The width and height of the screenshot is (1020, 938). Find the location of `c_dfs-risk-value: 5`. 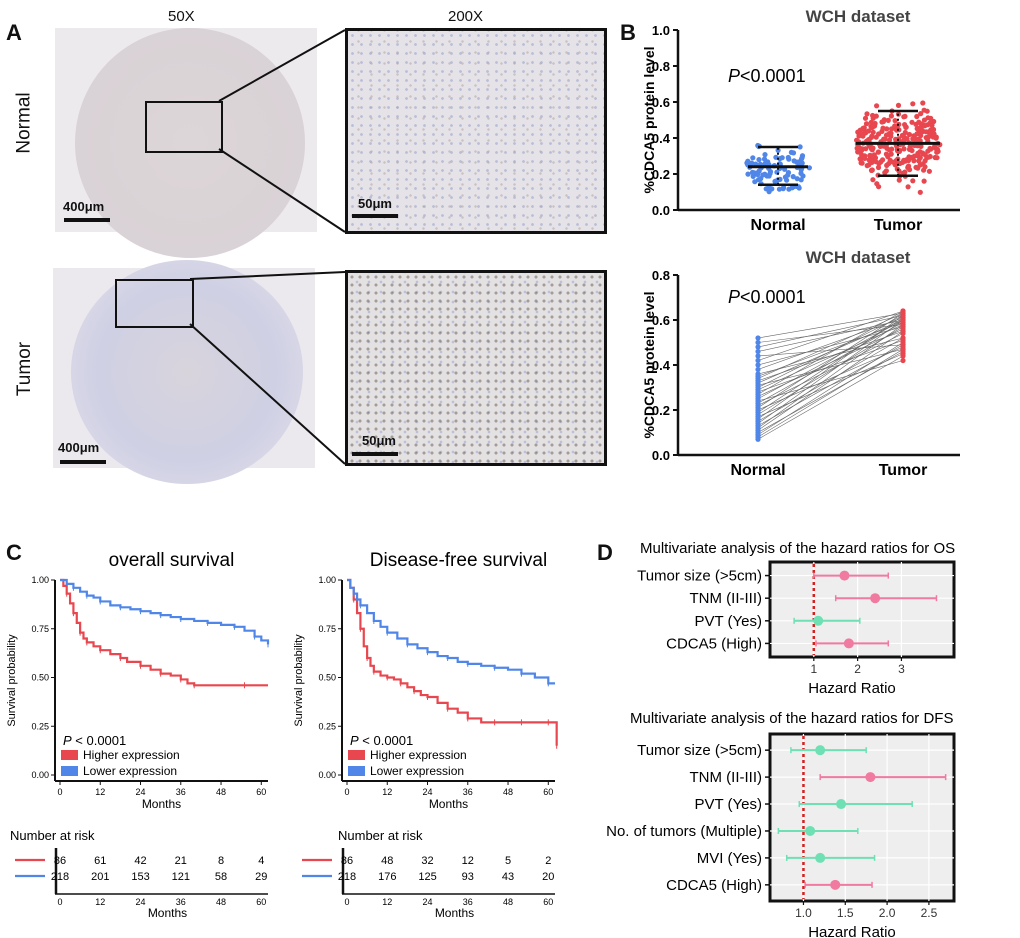

c_dfs-risk-value: 5 is located at coordinates (508, 861).